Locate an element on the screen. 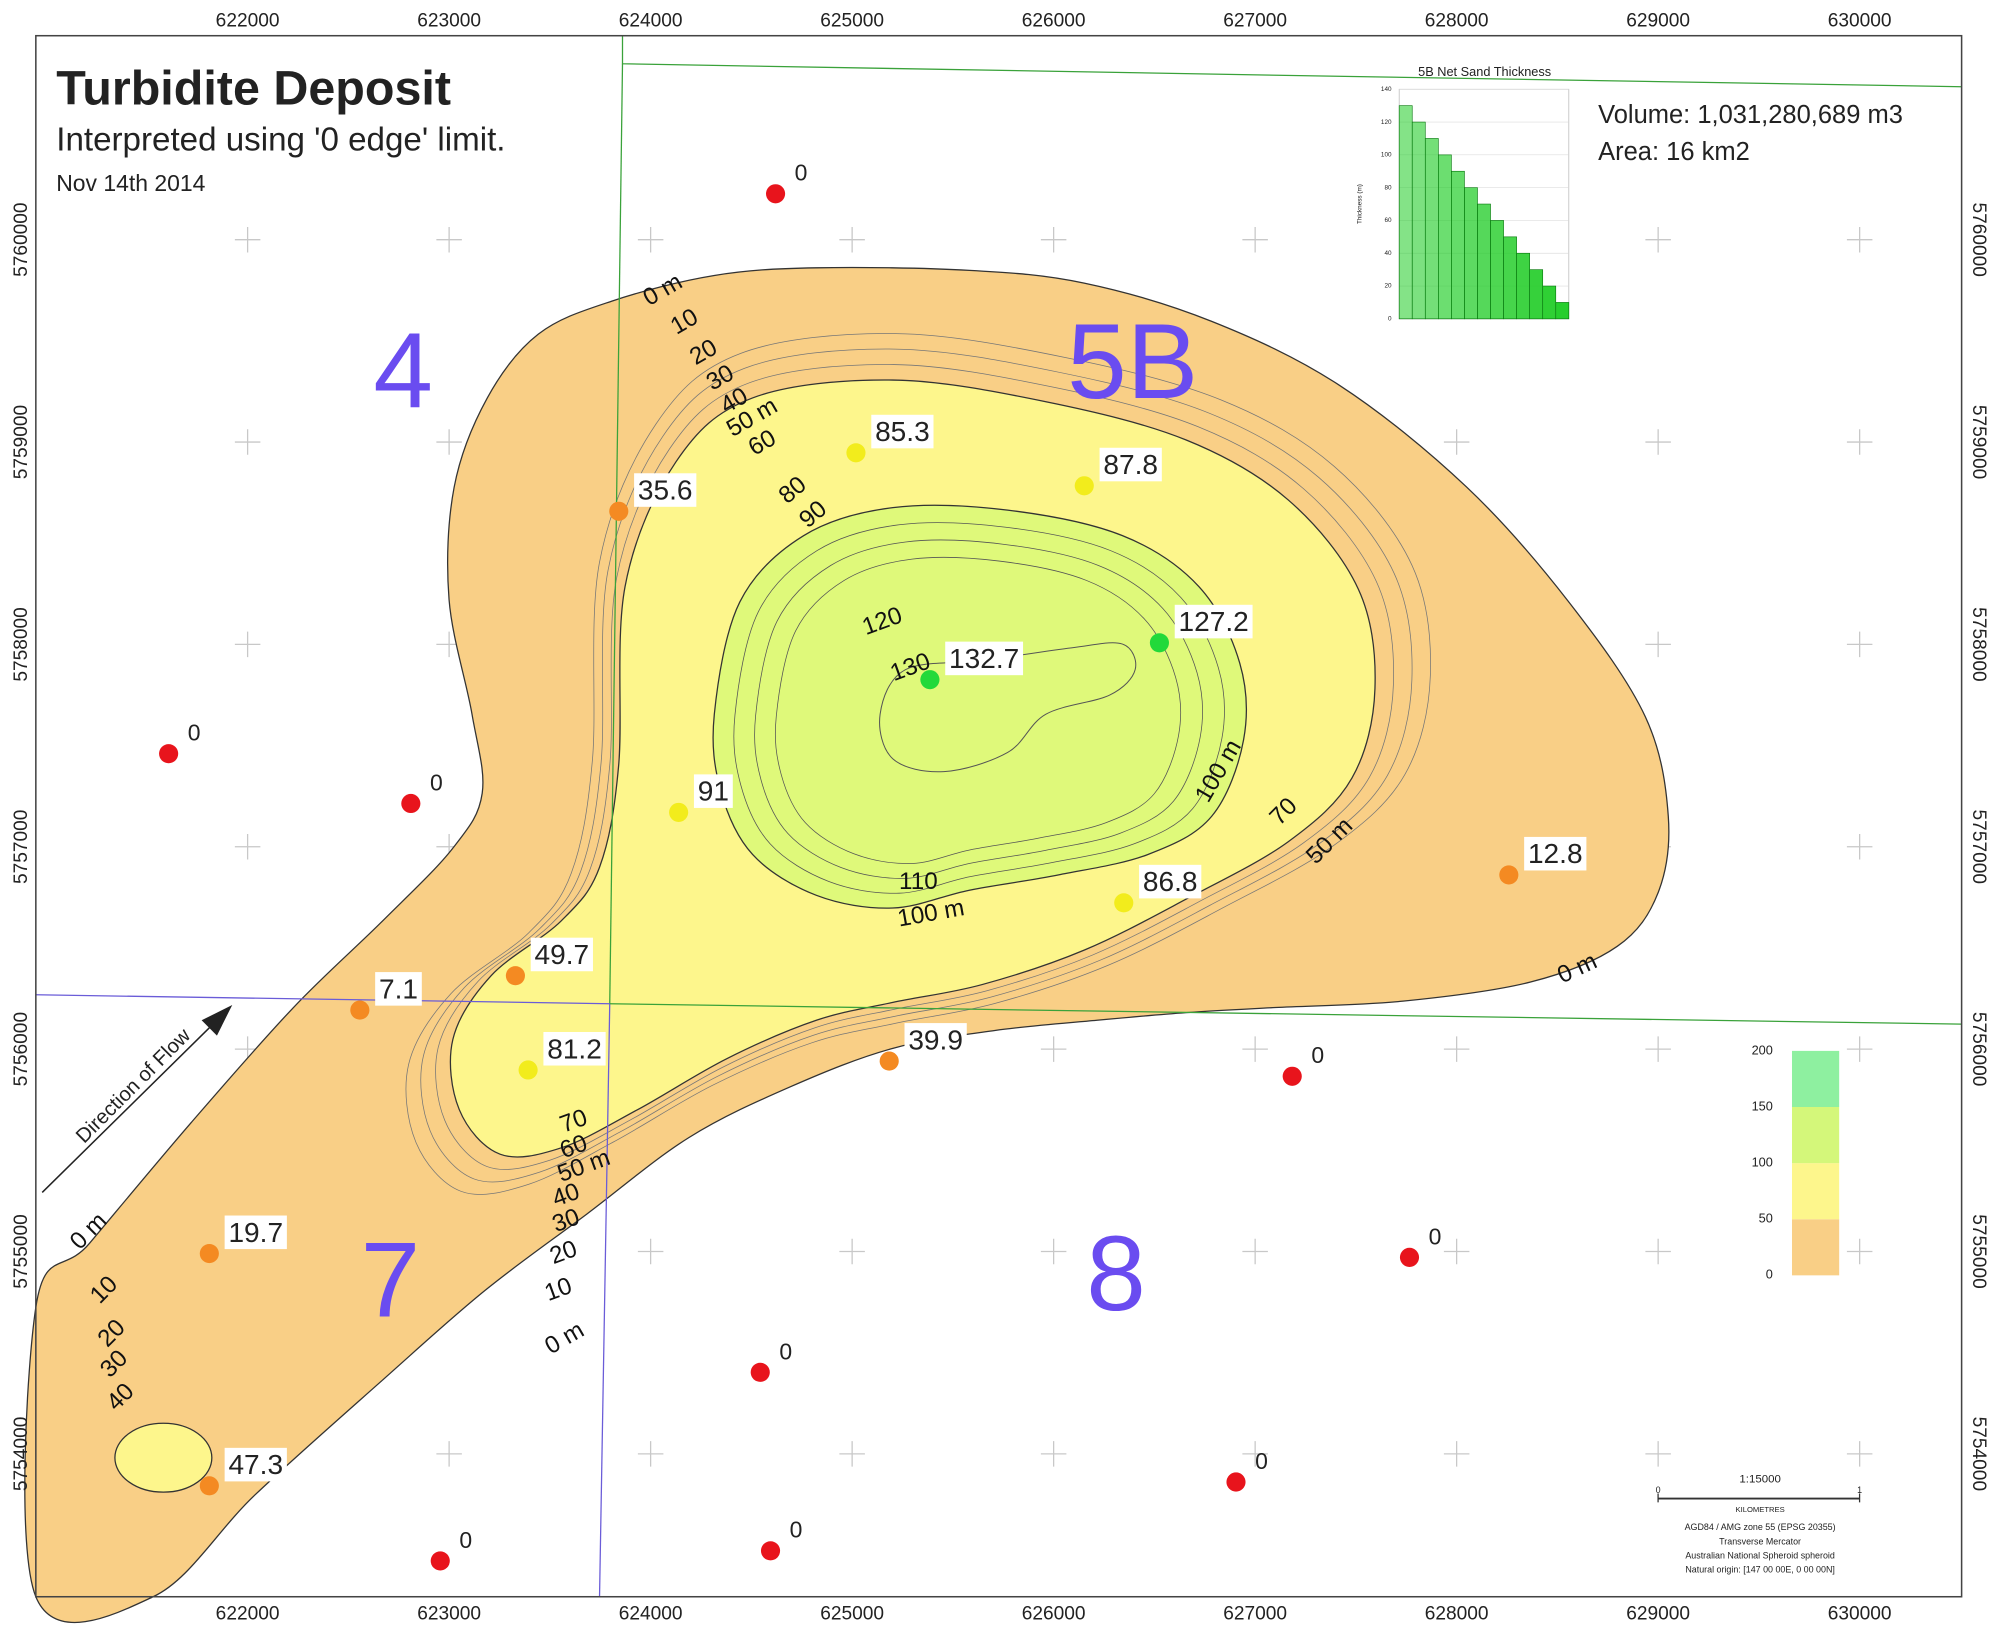 This screenshot has height=1635, width=2000. projection-note: Transverse Mercator is located at coordinates (1760, 1541).